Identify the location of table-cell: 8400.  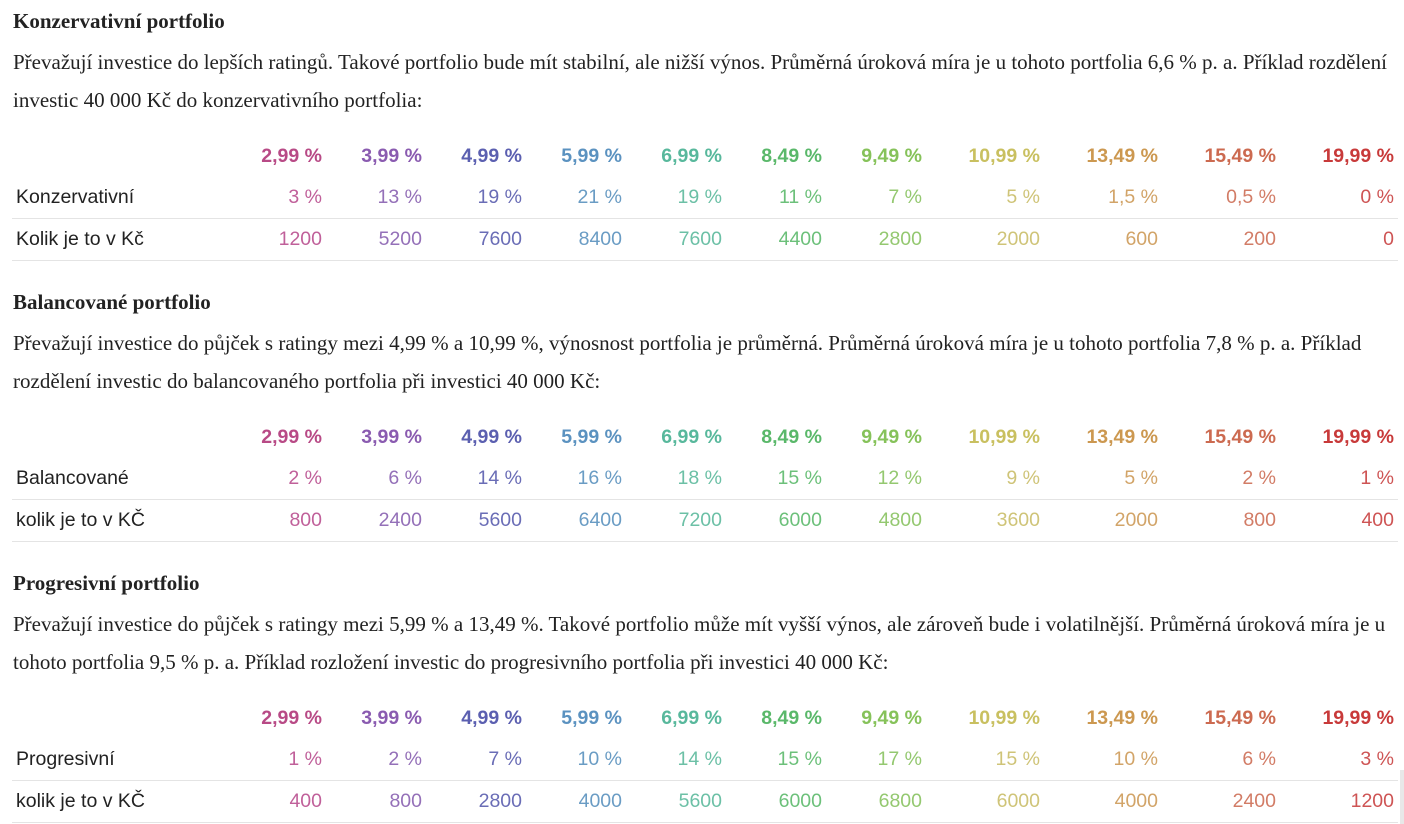
(600, 239).